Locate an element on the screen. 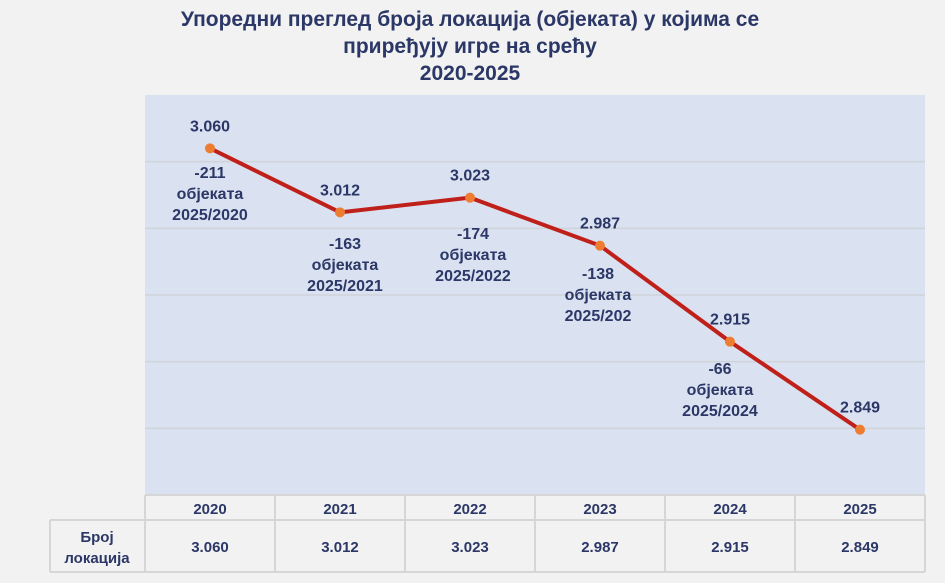 This screenshot has height=583, width=945. annotation-text: 2025/2020 is located at coordinates (210, 215).